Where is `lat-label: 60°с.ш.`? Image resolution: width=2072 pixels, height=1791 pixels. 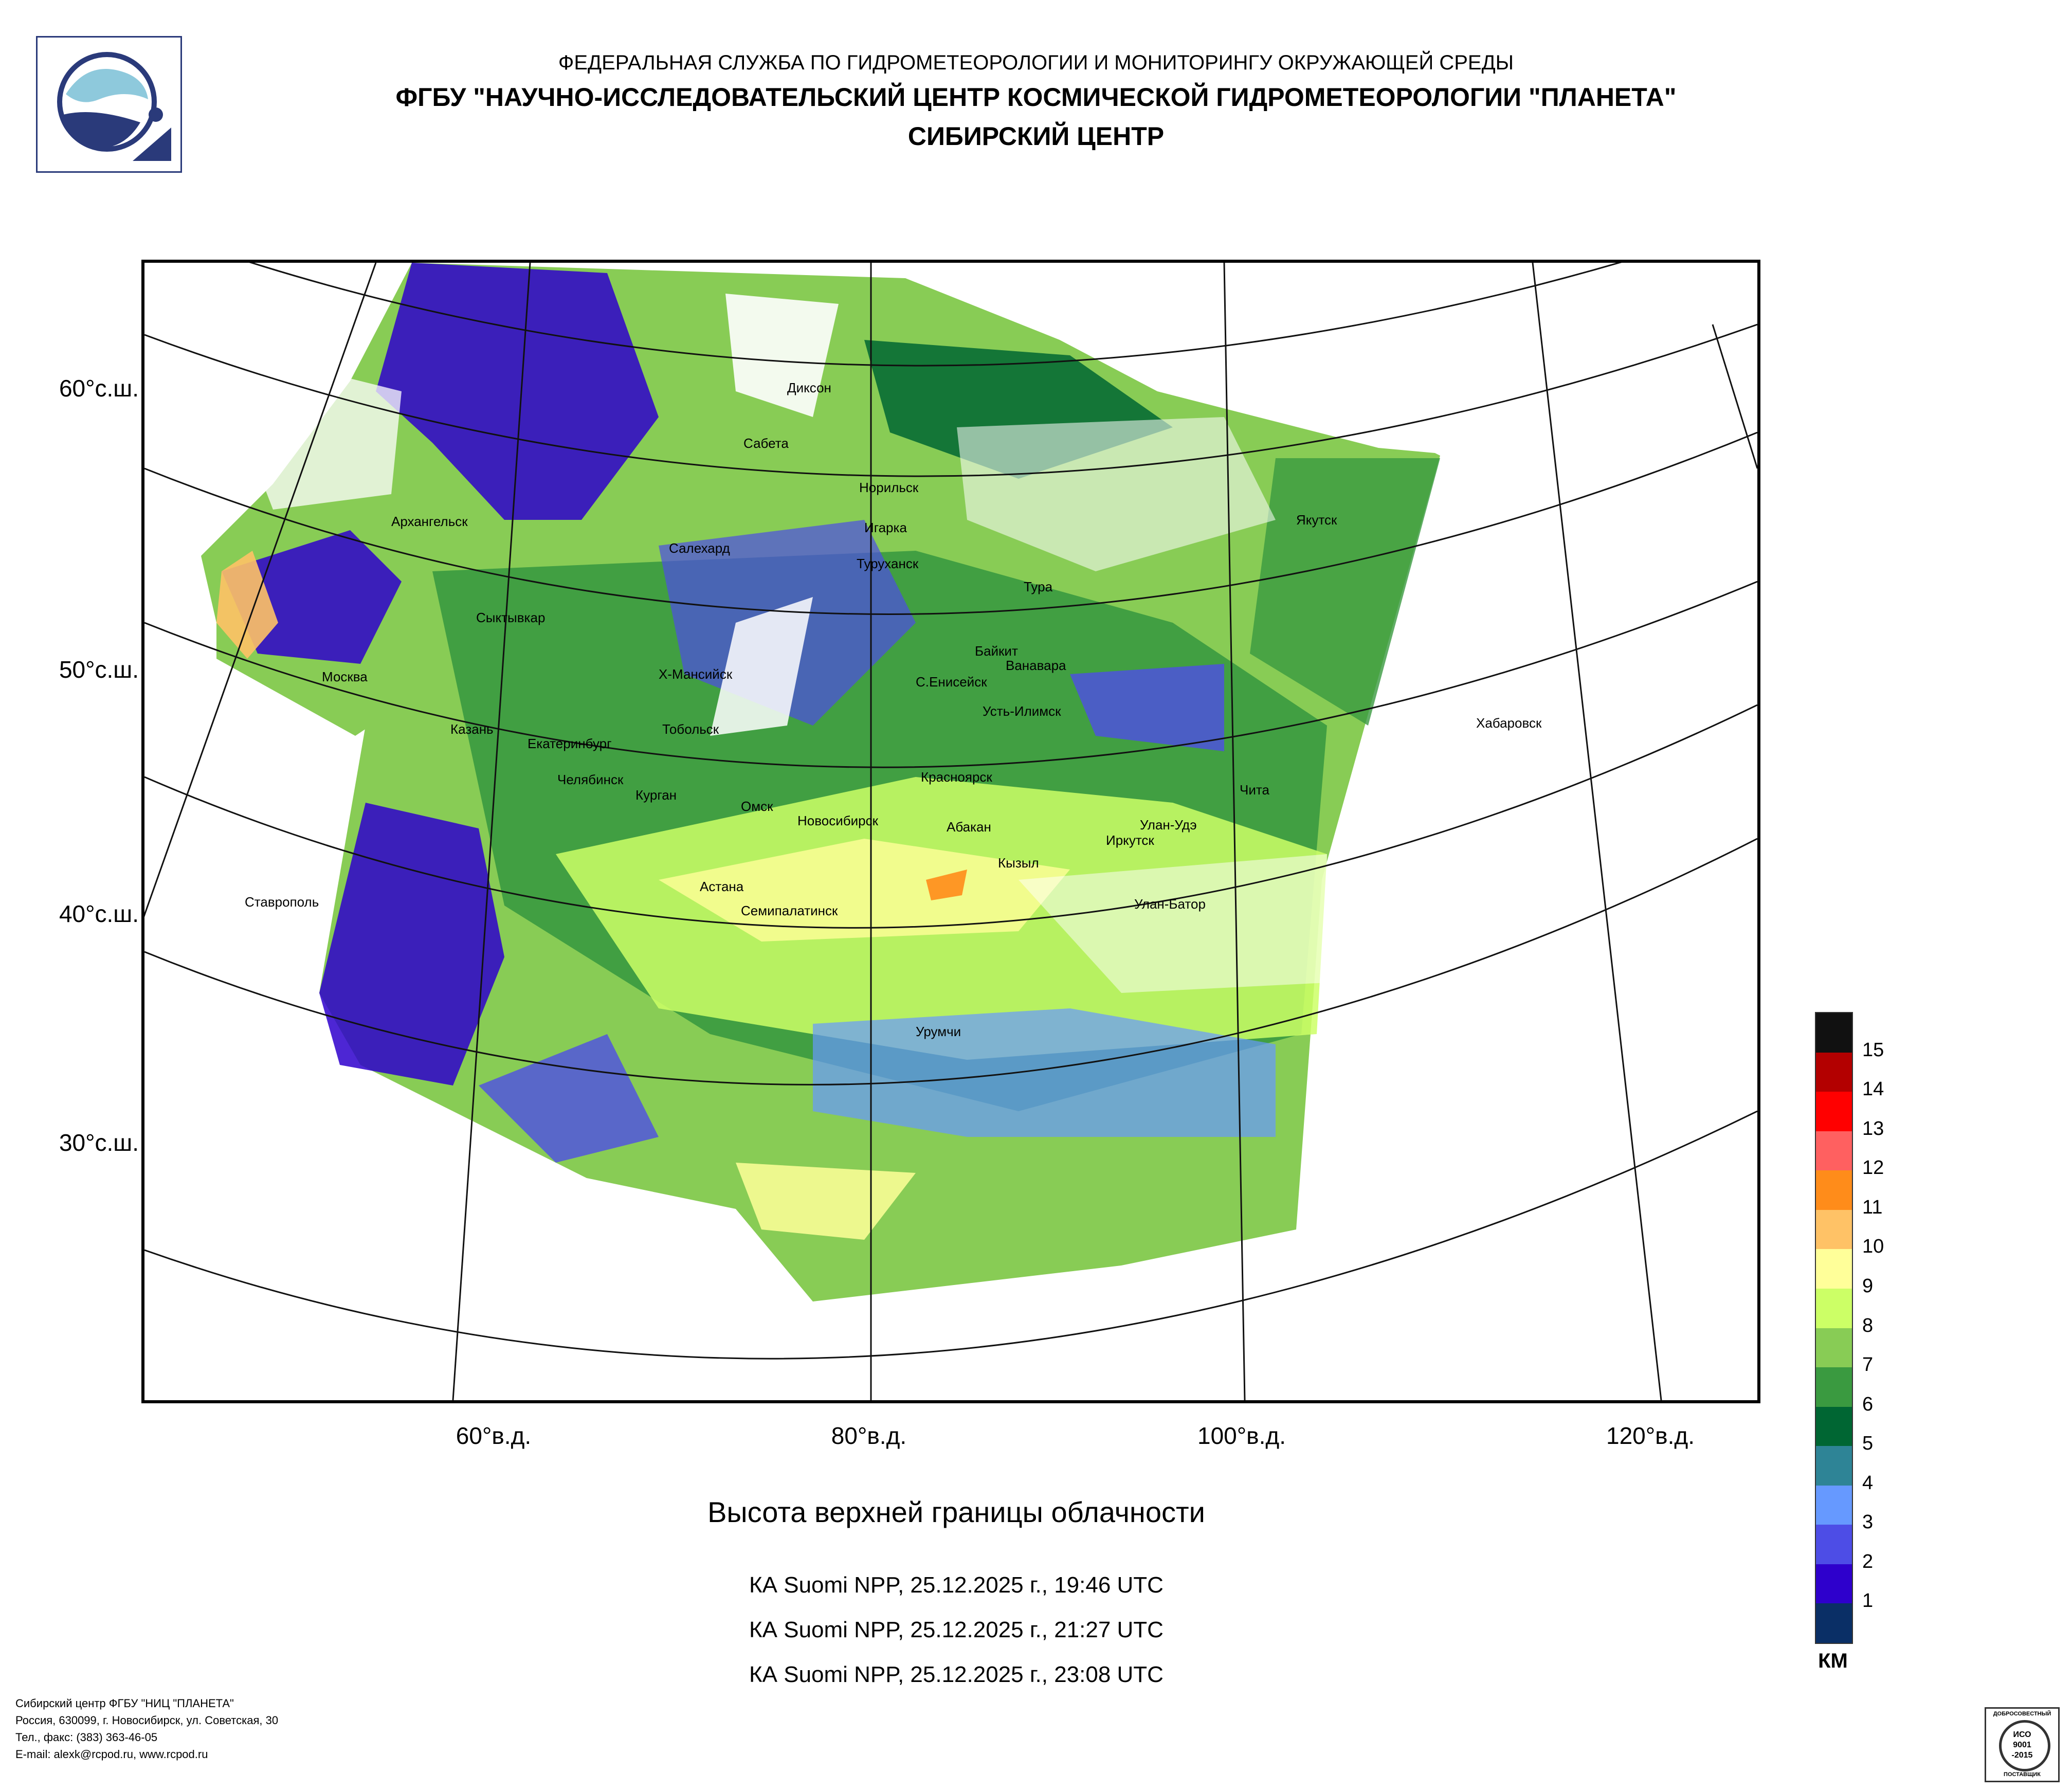 lat-label: 60°с.ш. is located at coordinates (99, 388).